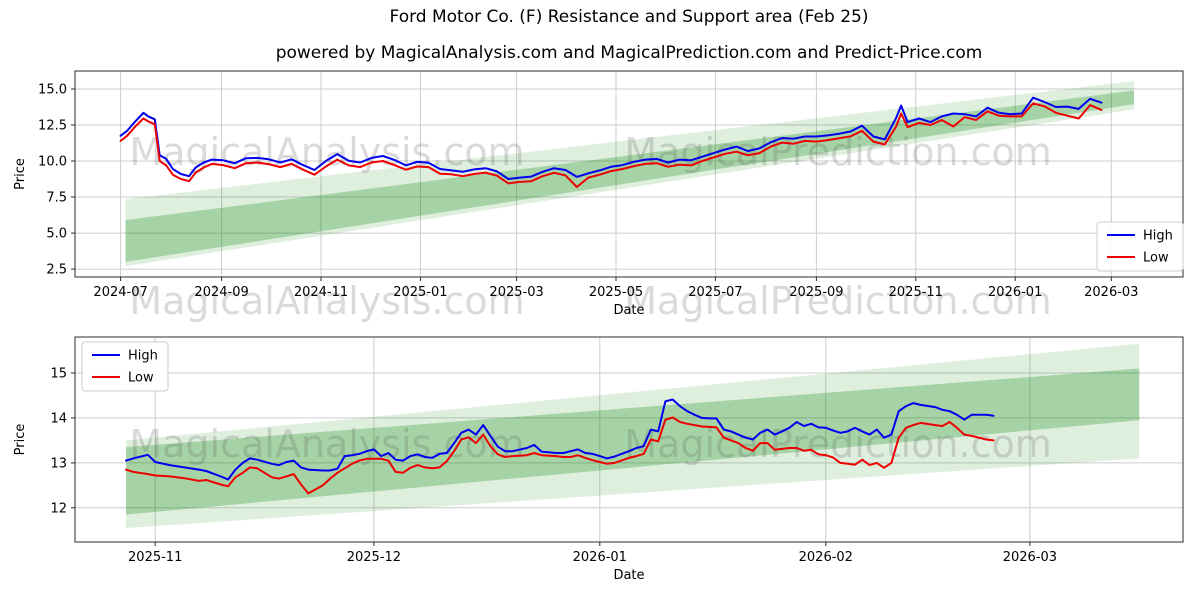 This screenshot has width=1200, height=600. What do you see at coordinates (58, 374) in the screenshot?
I see `y-tick-label: 15` at bounding box center [58, 374].